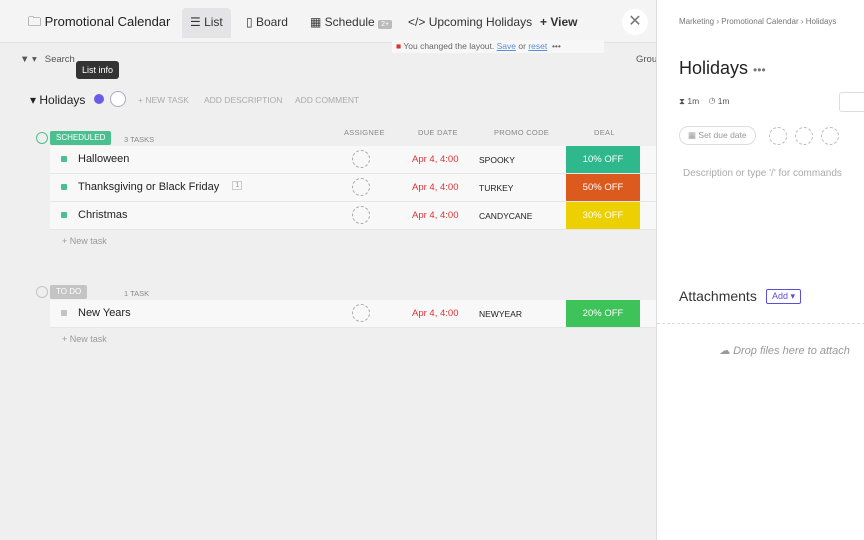  What do you see at coordinates (449, 46) in the screenshot?
I see `notice-text: You changed the layout.` at bounding box center [449, 46].